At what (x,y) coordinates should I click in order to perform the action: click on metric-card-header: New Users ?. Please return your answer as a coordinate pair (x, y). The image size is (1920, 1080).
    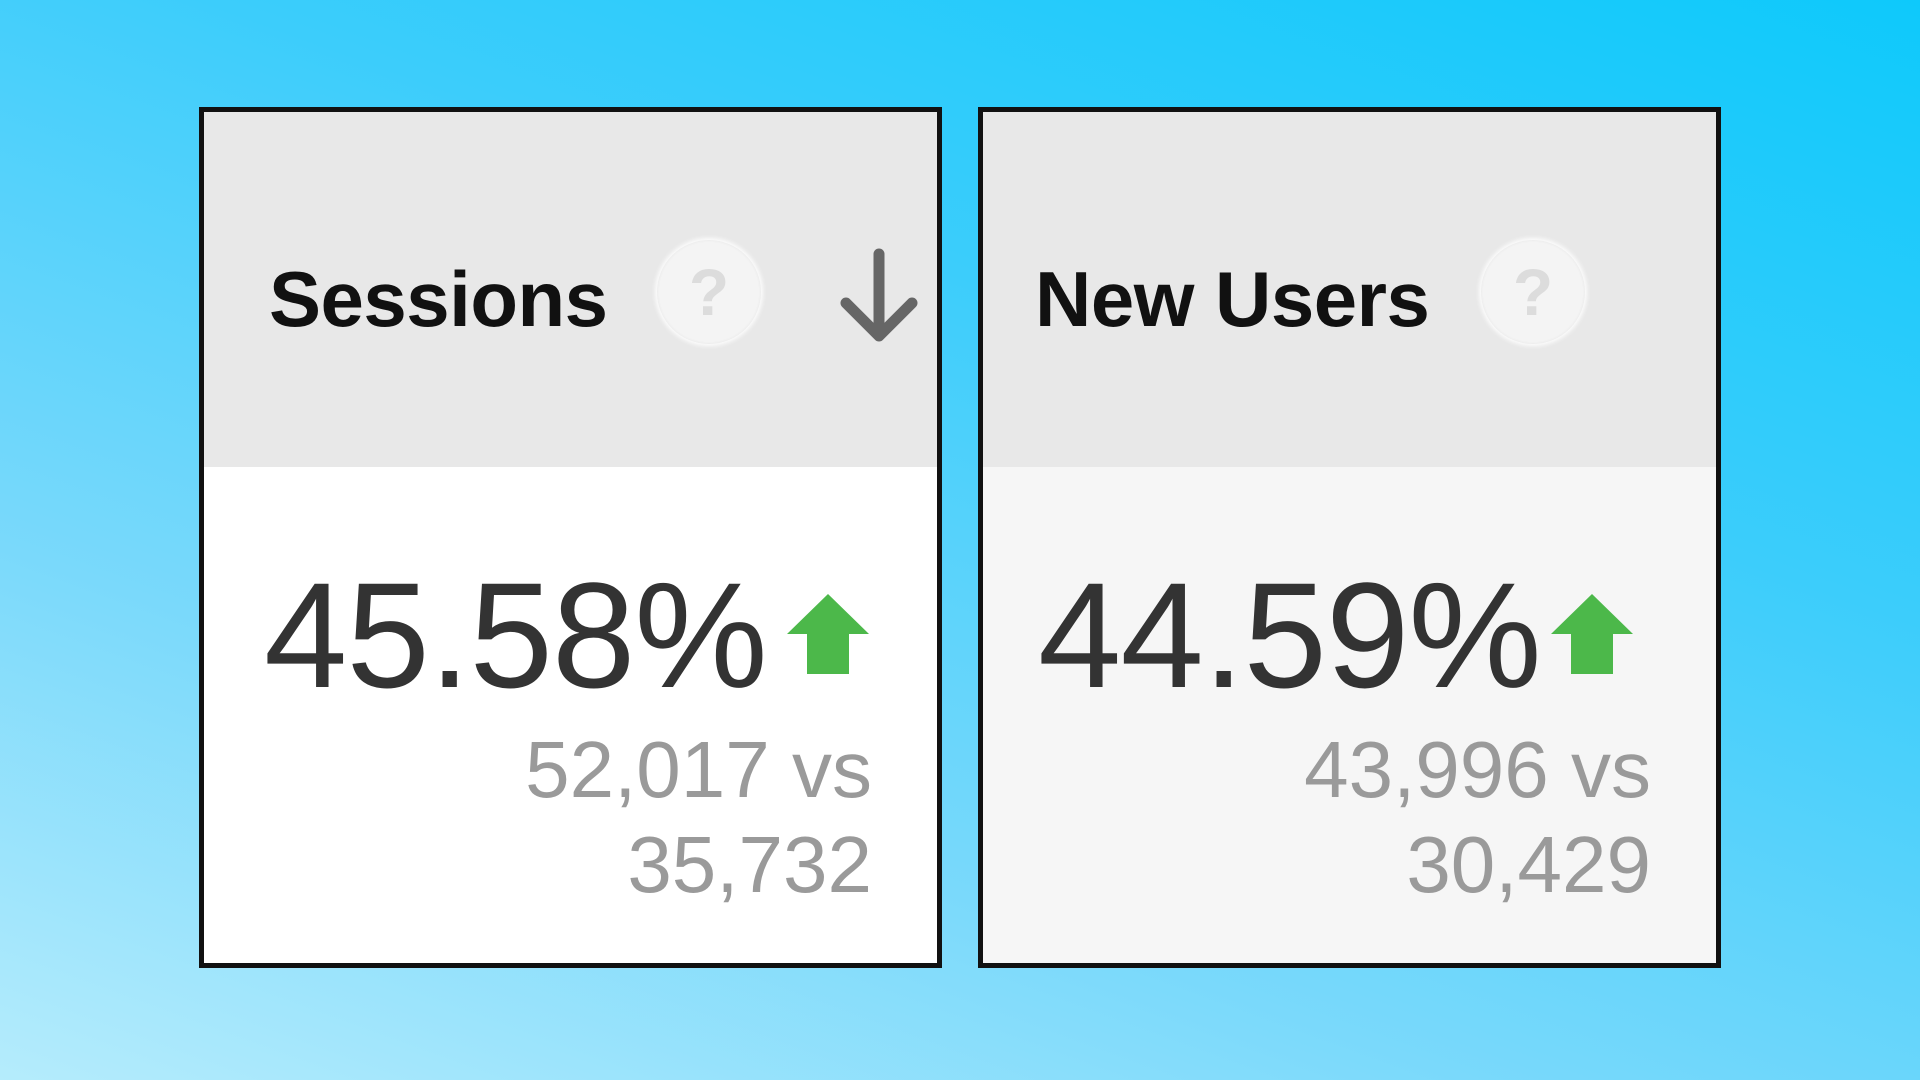
    Looking at the image, I should click on (1349, 289).